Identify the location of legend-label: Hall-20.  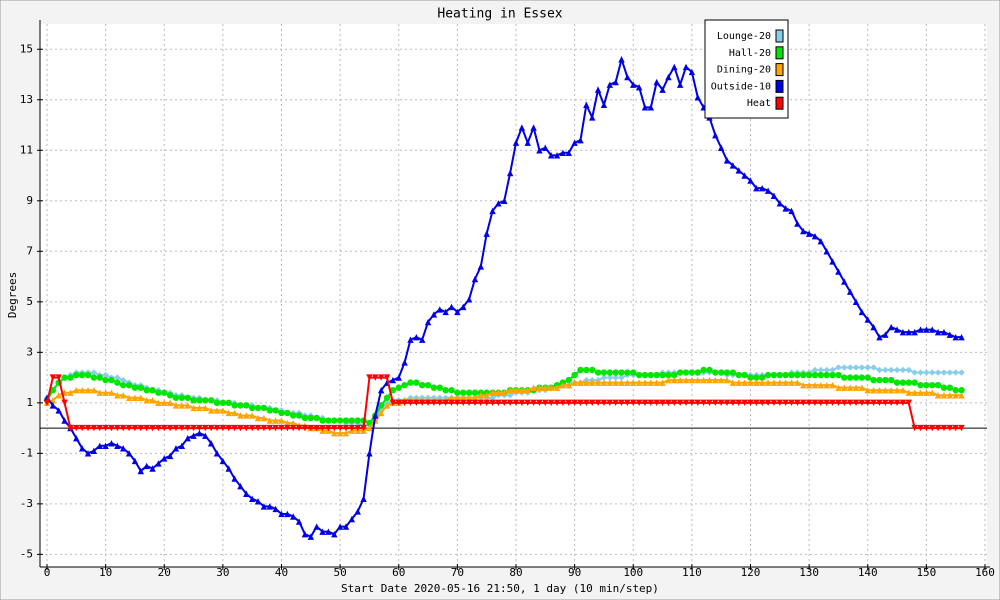
(750, 53).